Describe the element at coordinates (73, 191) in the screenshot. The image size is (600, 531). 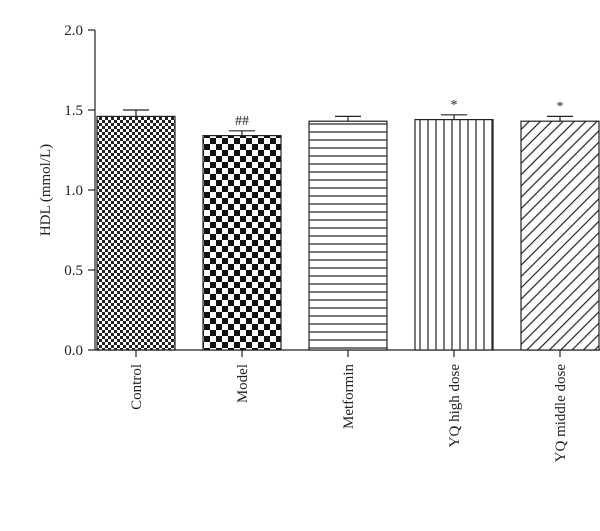
I see `y-tick-label: 1.0` at that location.